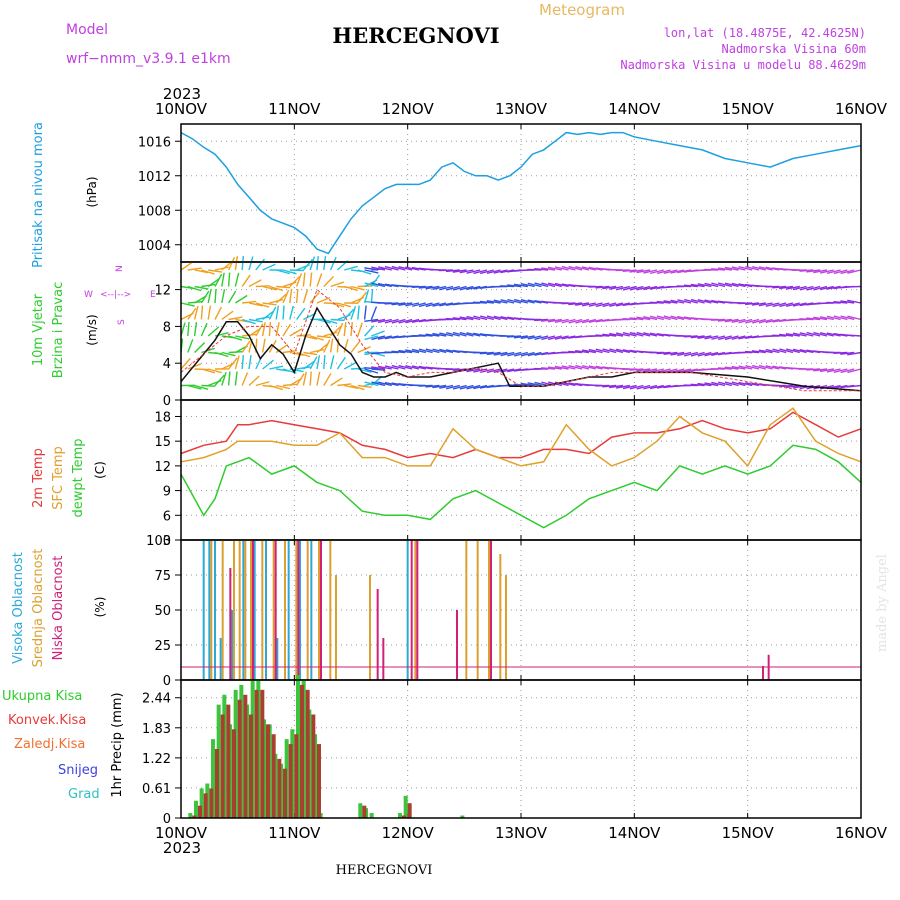  Describe the element at coordinates (38, 195) in the screenshot. I see `pressure-ylabel: Pritisak na nivou mora` at that location.